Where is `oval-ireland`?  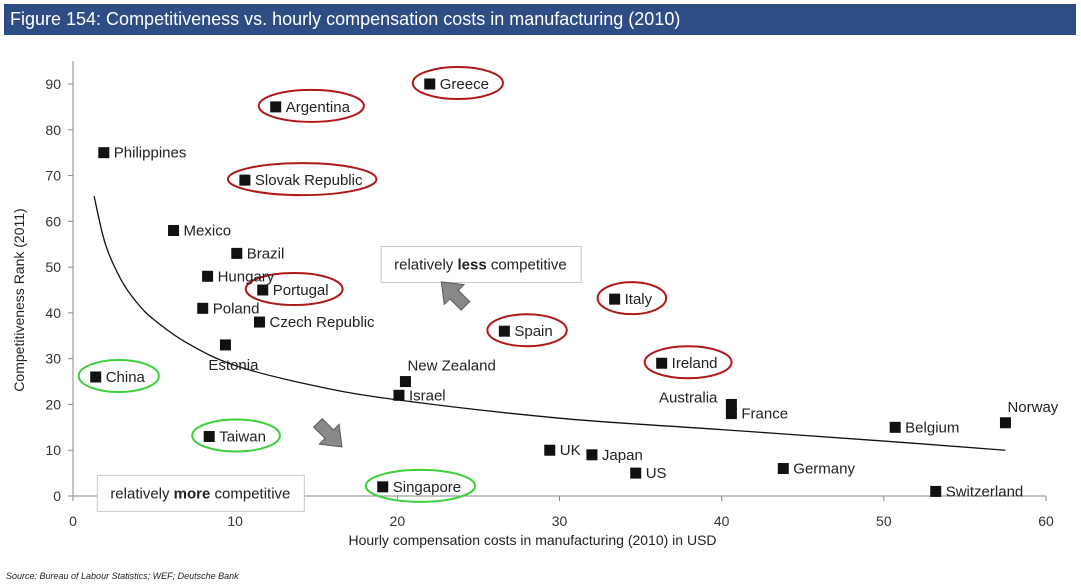 oval-ireland is located at coordinates (688, 362).